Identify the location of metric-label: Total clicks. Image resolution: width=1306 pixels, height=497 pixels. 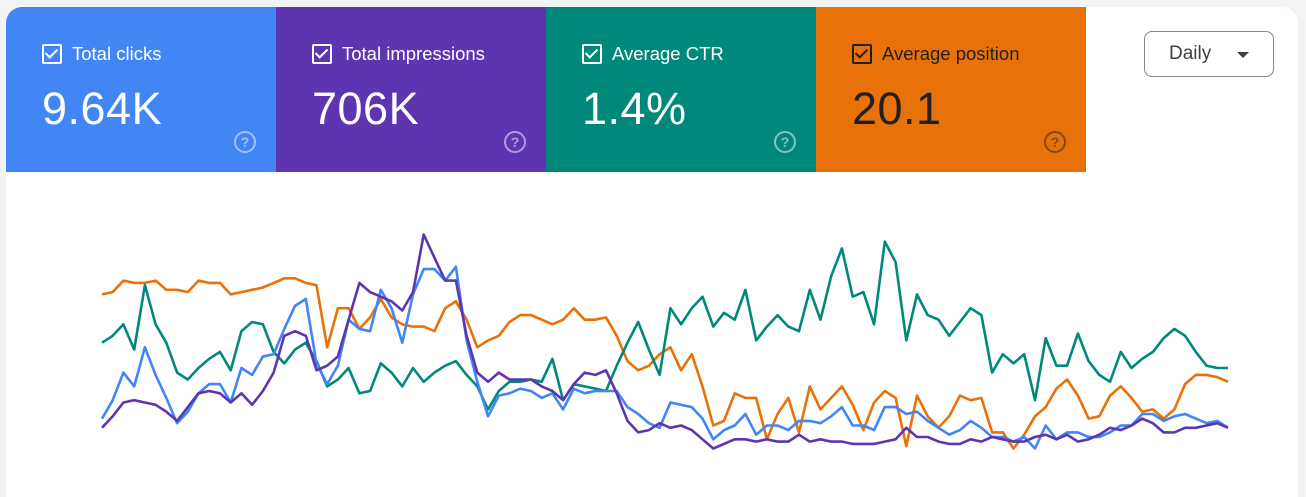
(117, 53).